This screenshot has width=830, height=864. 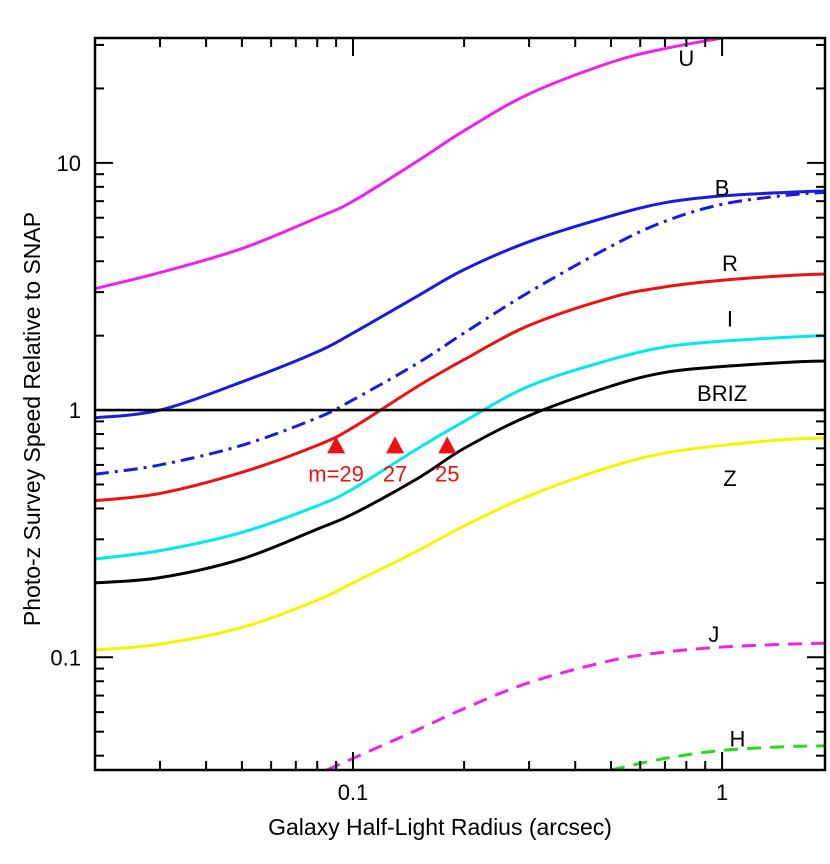 I want to click on x-tick-label: 1, so click(x=722, y=792).